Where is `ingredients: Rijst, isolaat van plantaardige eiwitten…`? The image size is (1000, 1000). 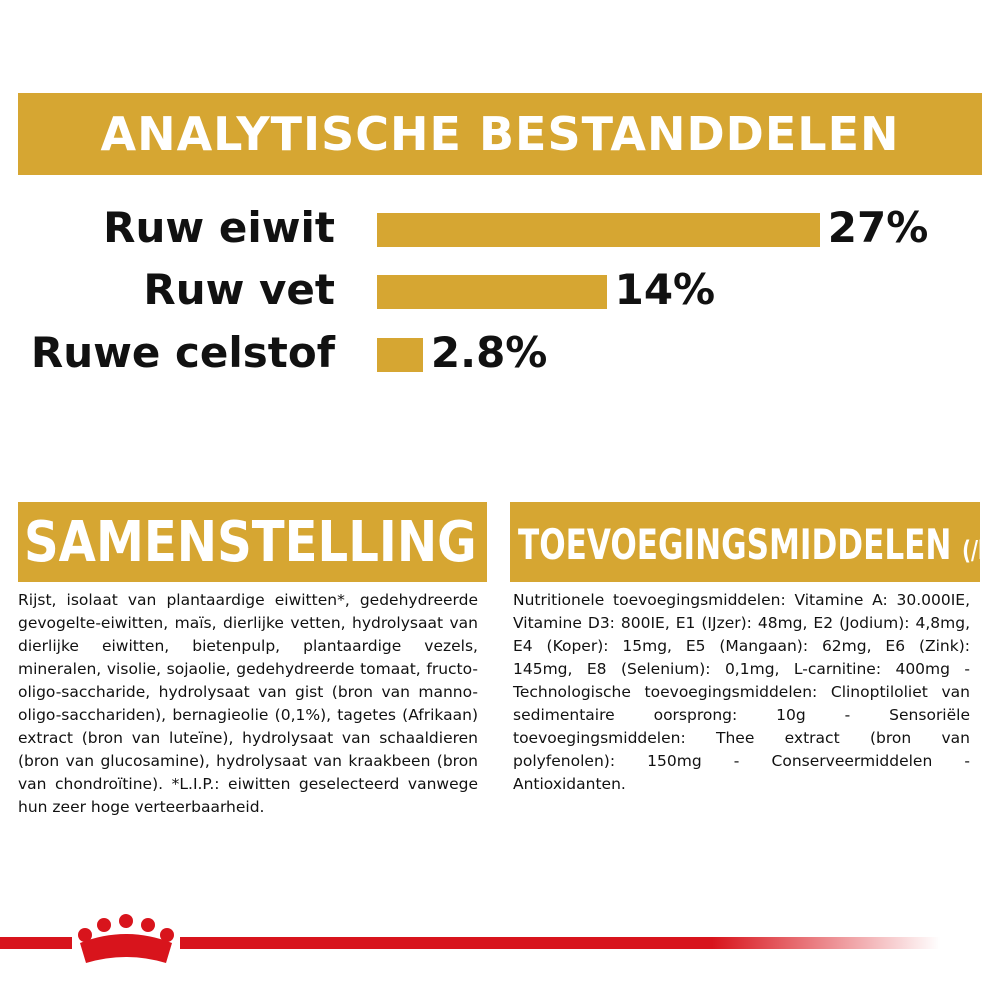
ingredients: Rijst, isolaat van plantaardige eiwitten… is located at coordinates (248, 692).